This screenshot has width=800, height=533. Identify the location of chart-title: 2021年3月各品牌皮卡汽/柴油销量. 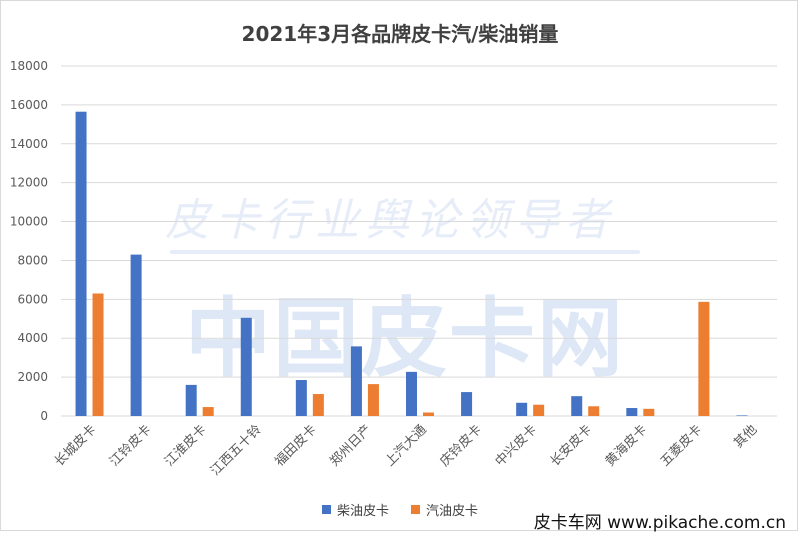
(400, 34).